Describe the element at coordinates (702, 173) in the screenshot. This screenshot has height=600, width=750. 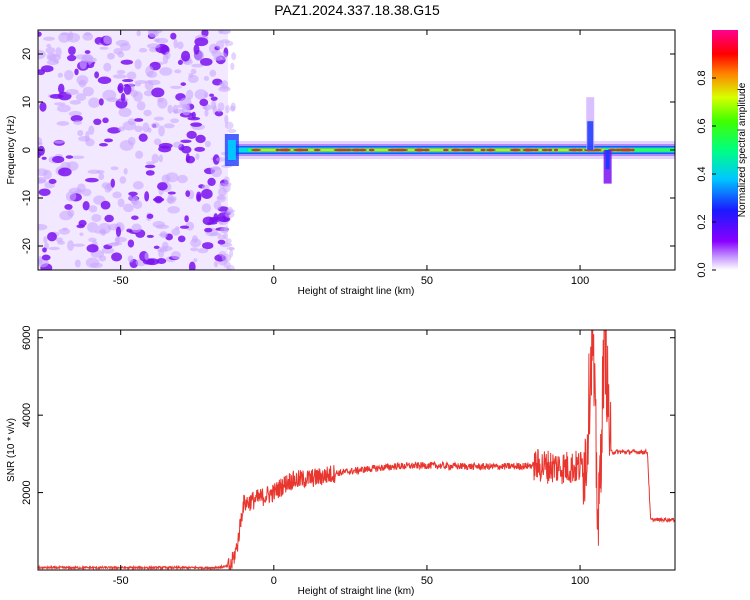
I see `colorbar-tick-label: 0.4` at that location.